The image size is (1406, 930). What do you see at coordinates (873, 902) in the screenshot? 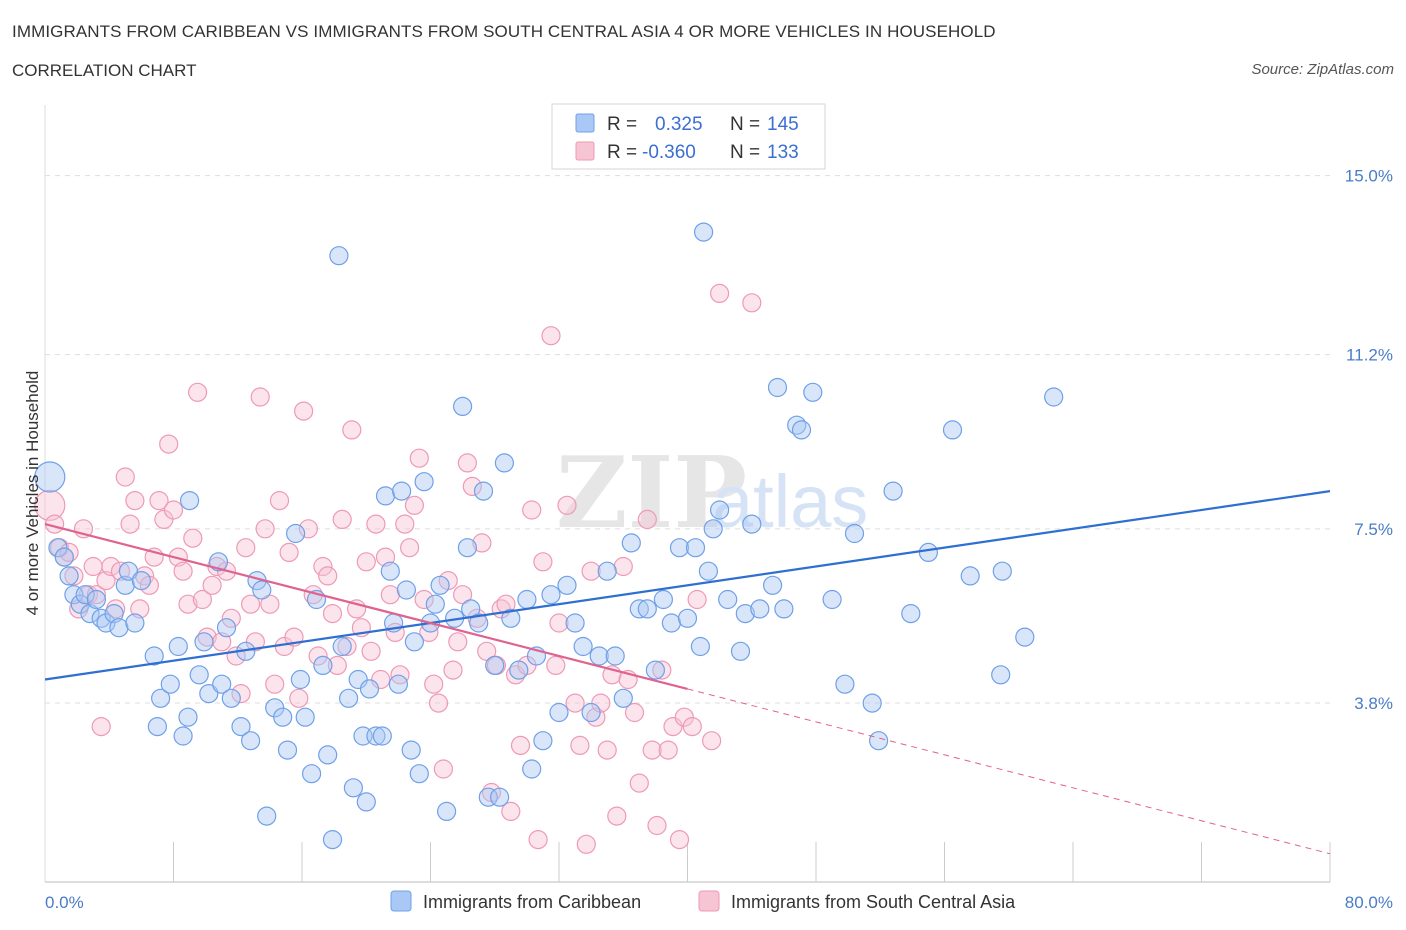
I see `series-legend-south-central-asia: Immigrants from South Central Asia` at bounding box center [873, 902].